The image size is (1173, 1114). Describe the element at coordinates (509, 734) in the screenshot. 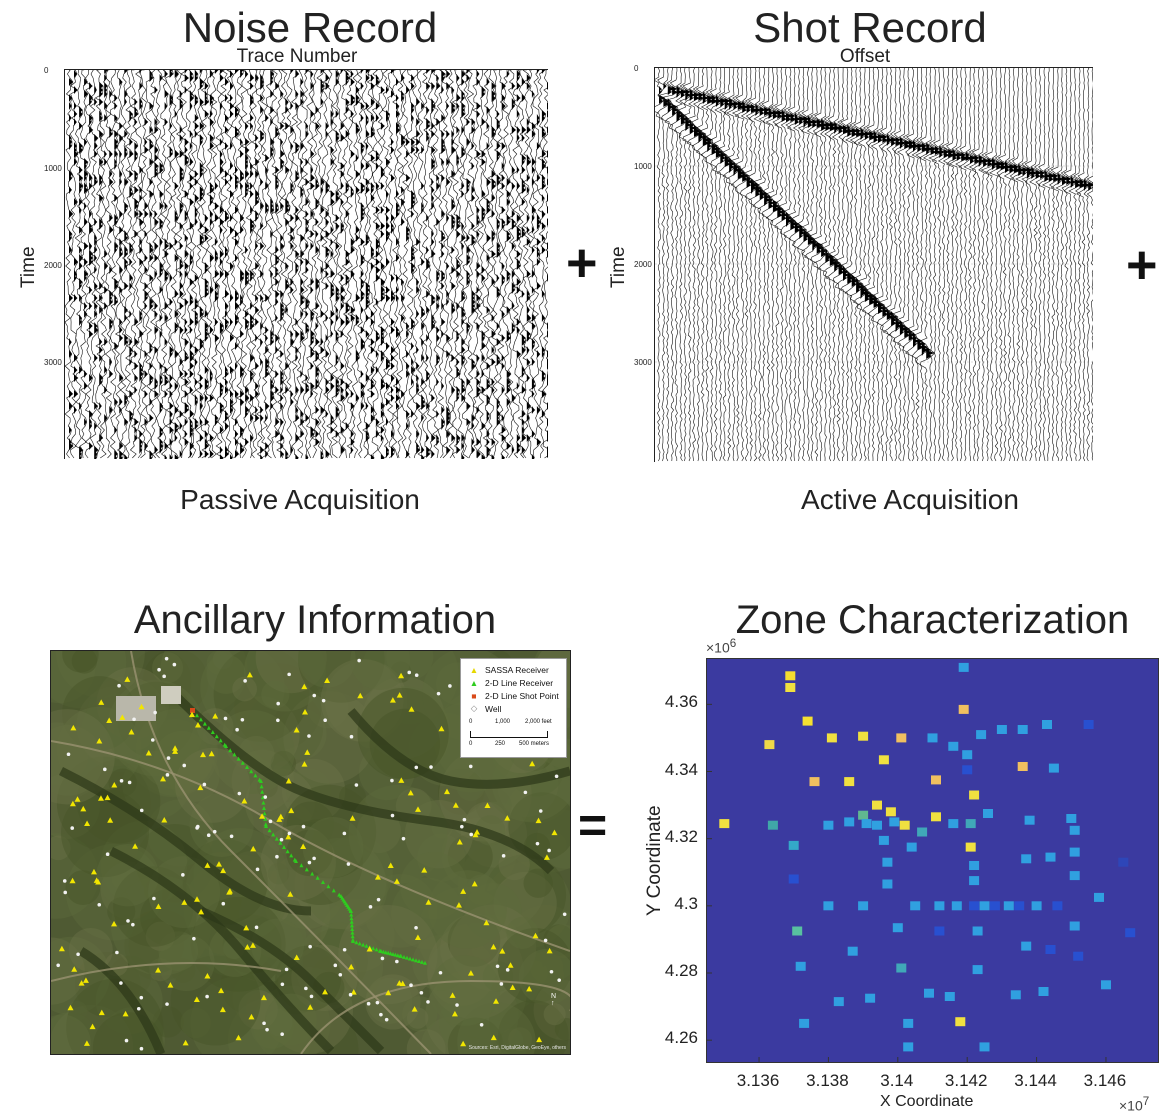

I see `scale-line` at that location.